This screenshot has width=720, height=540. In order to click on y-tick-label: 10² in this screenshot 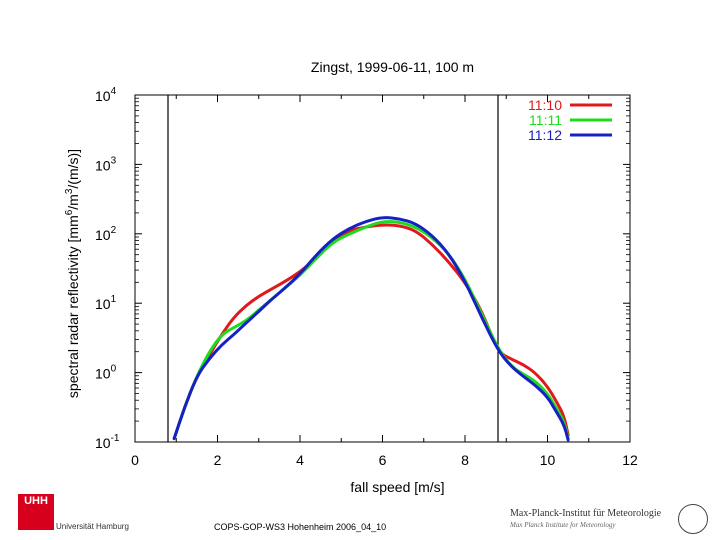, I will do `click(106, 234)`.